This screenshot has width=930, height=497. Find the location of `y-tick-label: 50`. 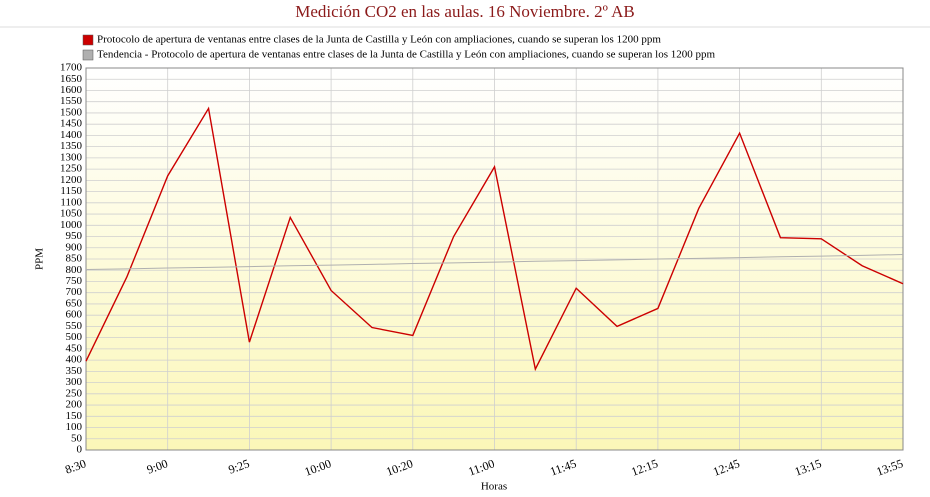

y-tick-label: 50 is located at coordinates (77, 438).